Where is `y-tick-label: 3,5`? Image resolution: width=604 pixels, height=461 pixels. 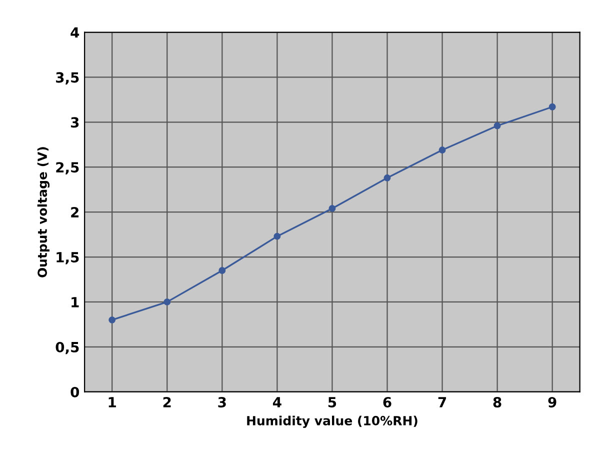
y-tick-label: 3,5 is located at coordinates (67, 78).